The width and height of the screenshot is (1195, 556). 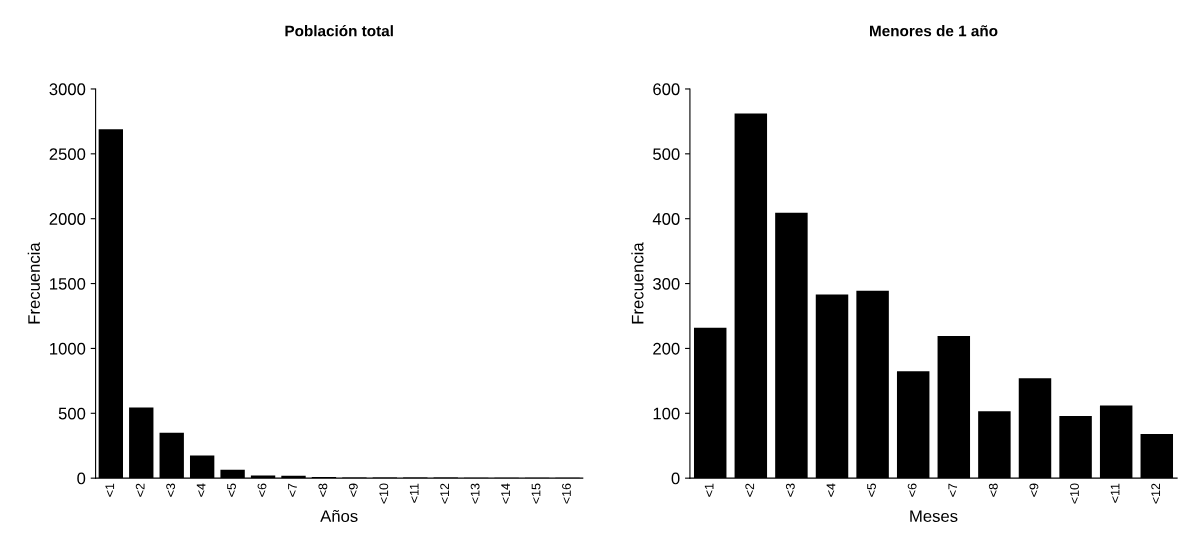 I want to click on y-tick-label: 600, so click(x=666, y=89).